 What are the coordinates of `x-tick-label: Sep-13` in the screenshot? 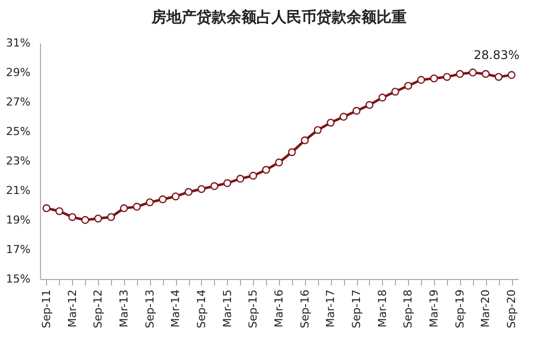 It's located at (149, 309).